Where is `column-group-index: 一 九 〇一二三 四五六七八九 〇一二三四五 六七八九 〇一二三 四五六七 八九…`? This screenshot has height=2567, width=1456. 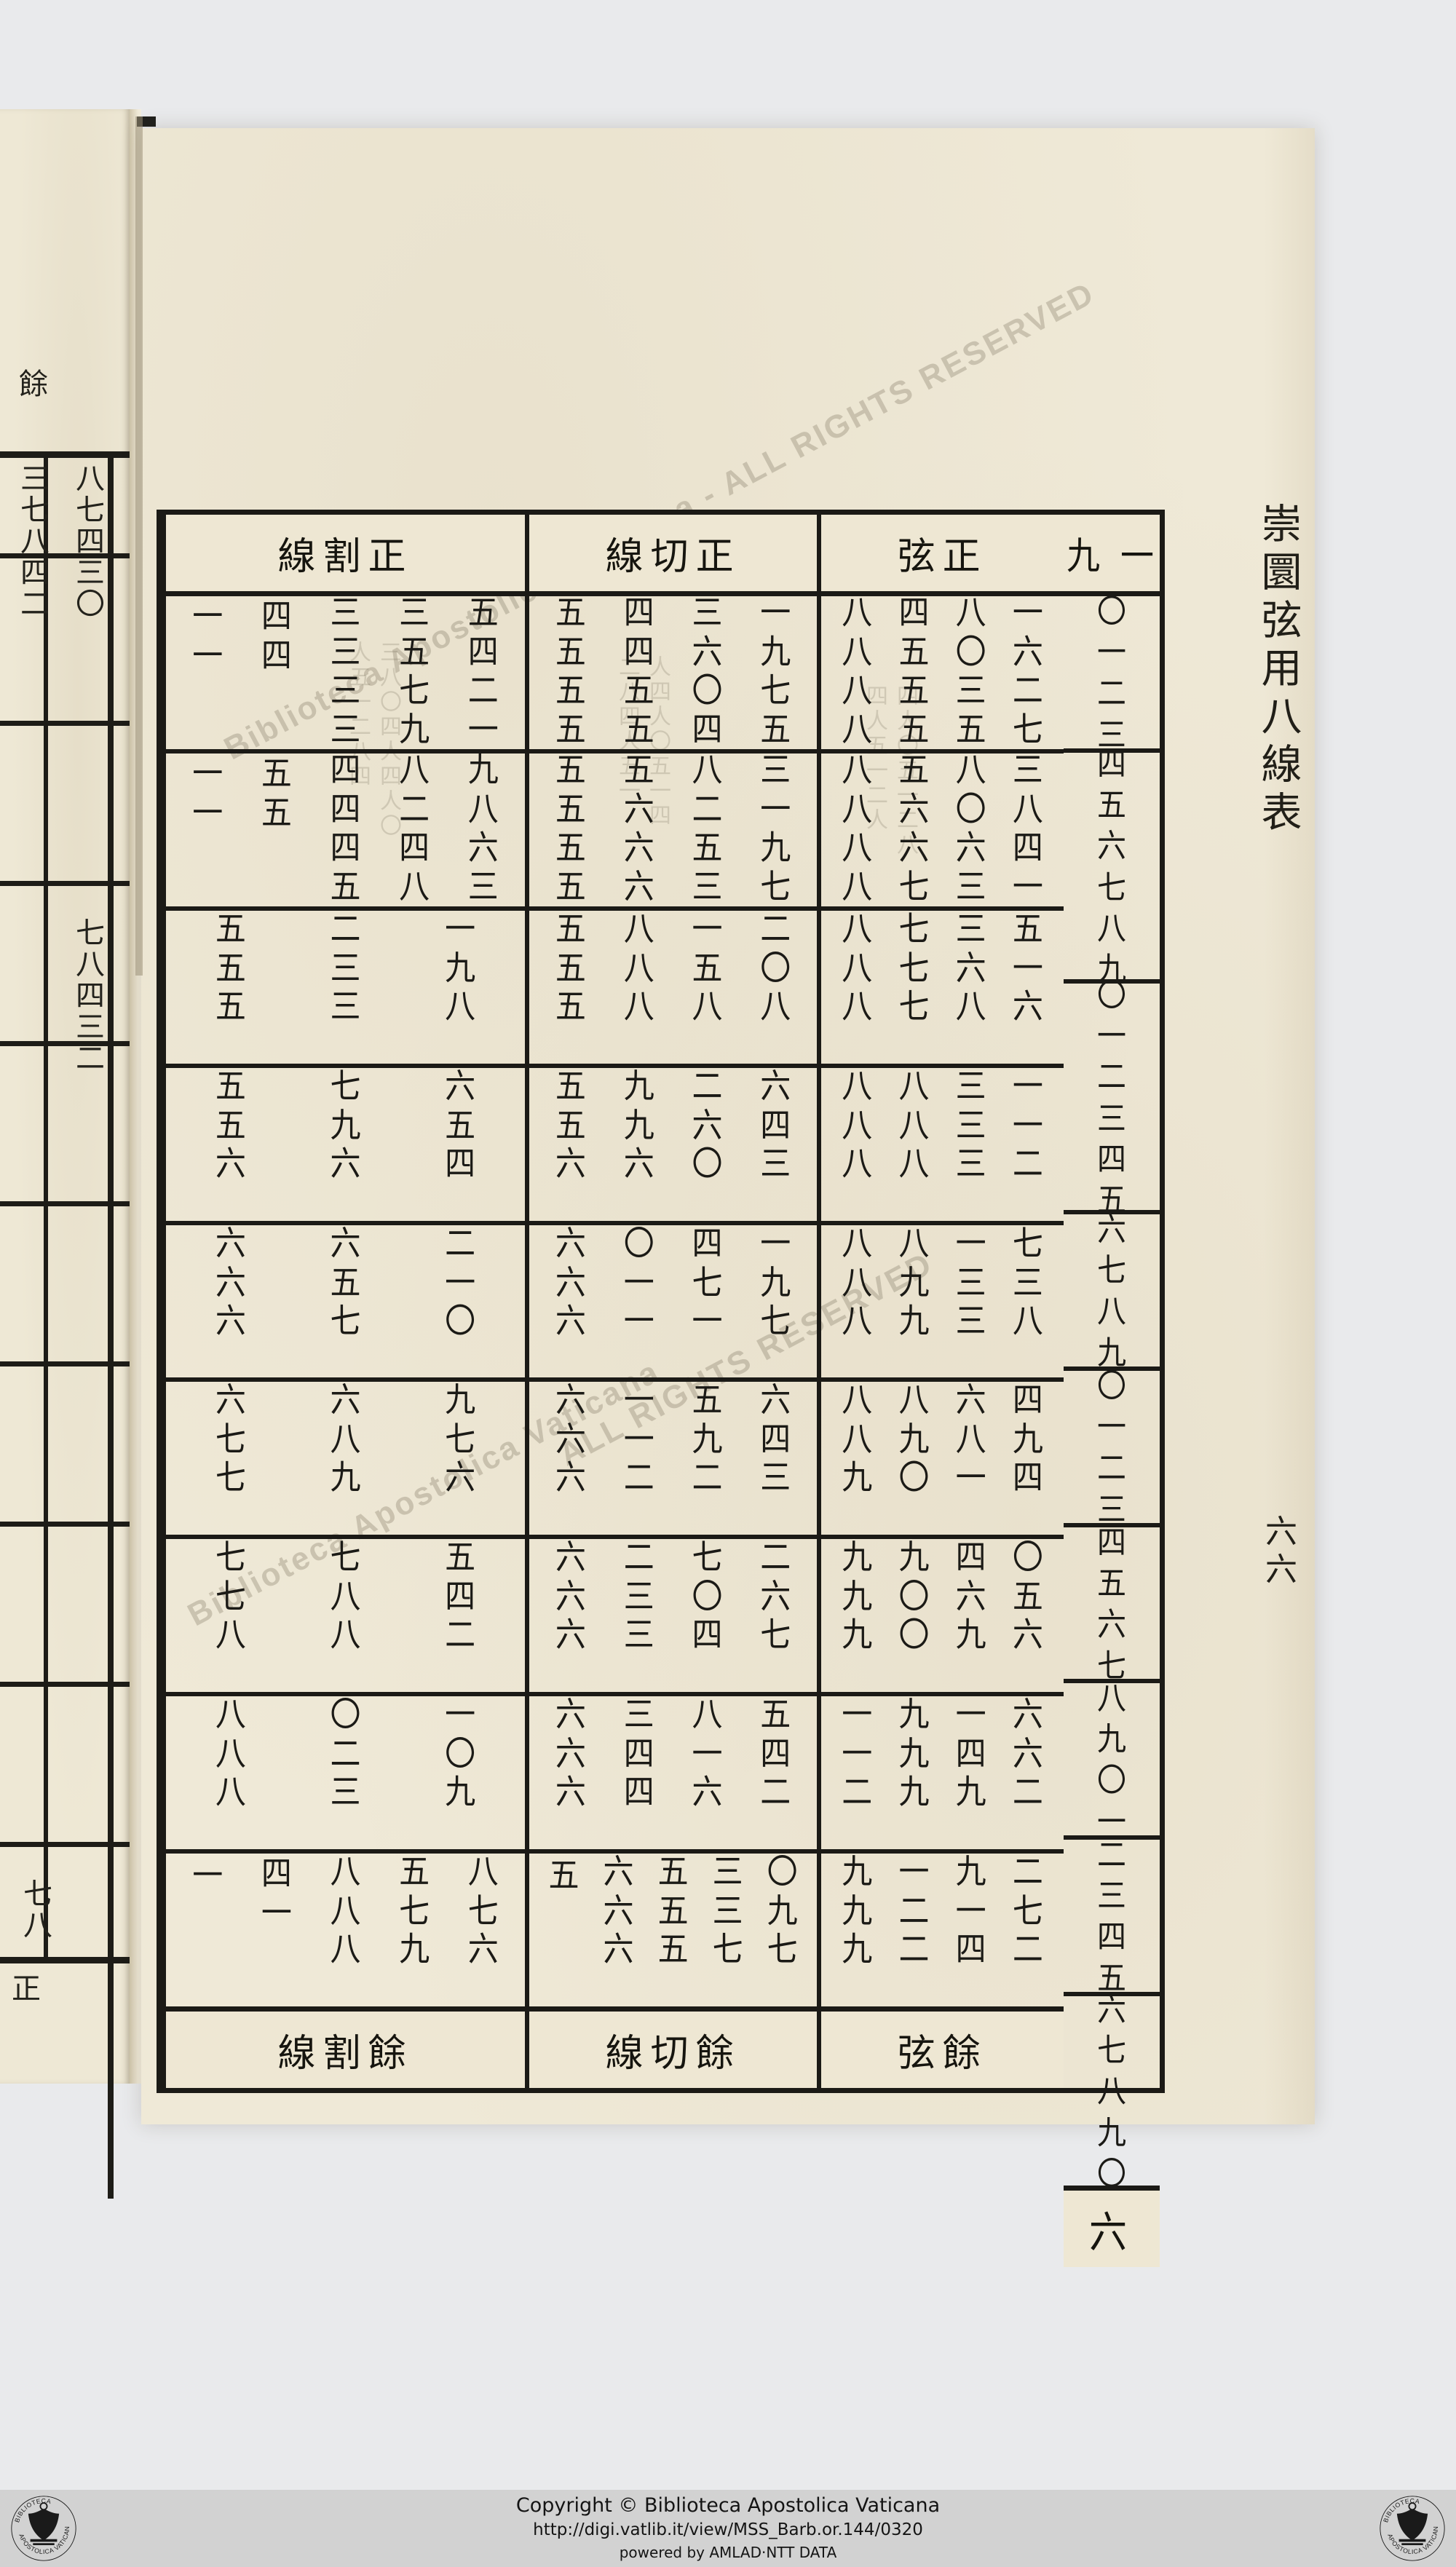
column-group-index: 一 九 〇一二三 四五六七八九 〇一二三四五 六七八九 〇一二三 四五六七 八九… is located at coordinates (1112, 1391).